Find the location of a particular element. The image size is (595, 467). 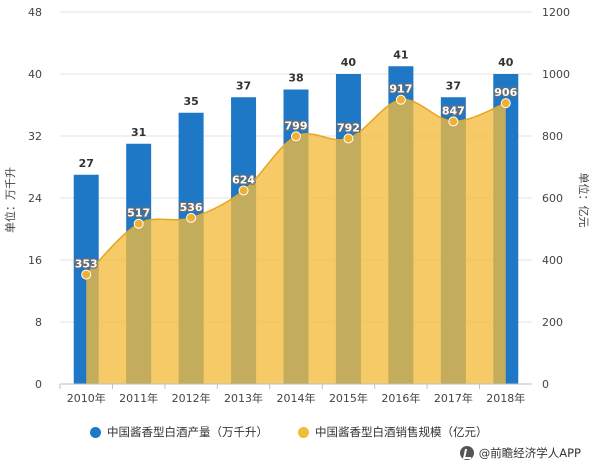

bar-value-label: 31 is located at coordinates (138, 132).